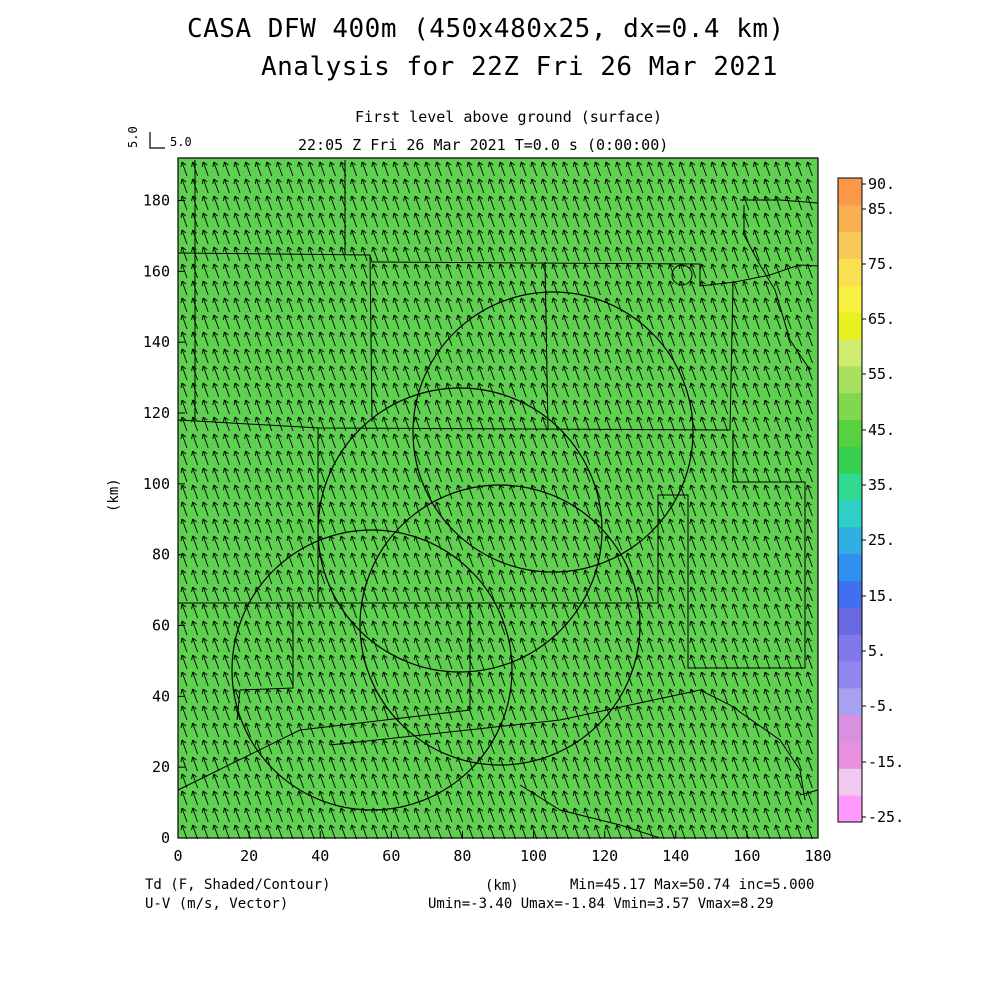  I want to click on footer-field-label: Td (F, Shaded/Contour), so click(238, 885).